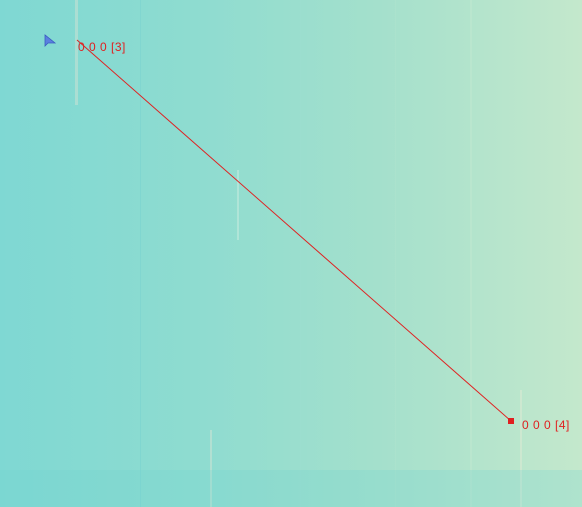 Image resolution: width=582 pixels, height=507 pixels. What do you see at coordinates (546, 425) in the screenshot?
I see `measurement-end-label: 0 0 0 [4]` at bounding box center [546, 425].